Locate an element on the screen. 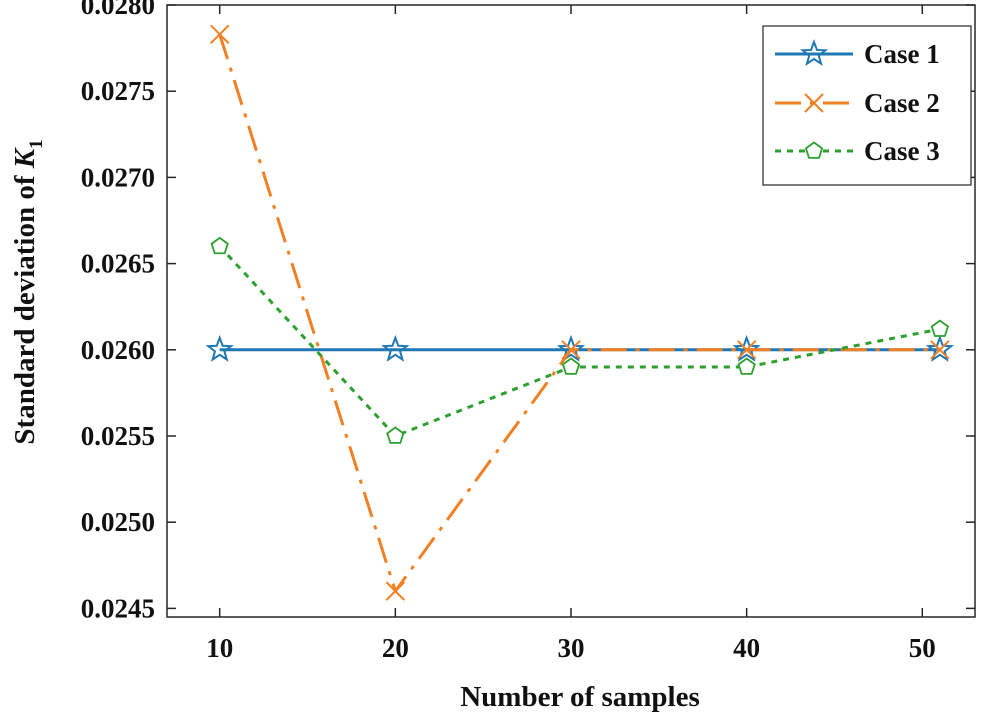 The width and height of the screenshot is (993, 718). y-tick-label: 0.0270 is located at coordinates (118, 177).